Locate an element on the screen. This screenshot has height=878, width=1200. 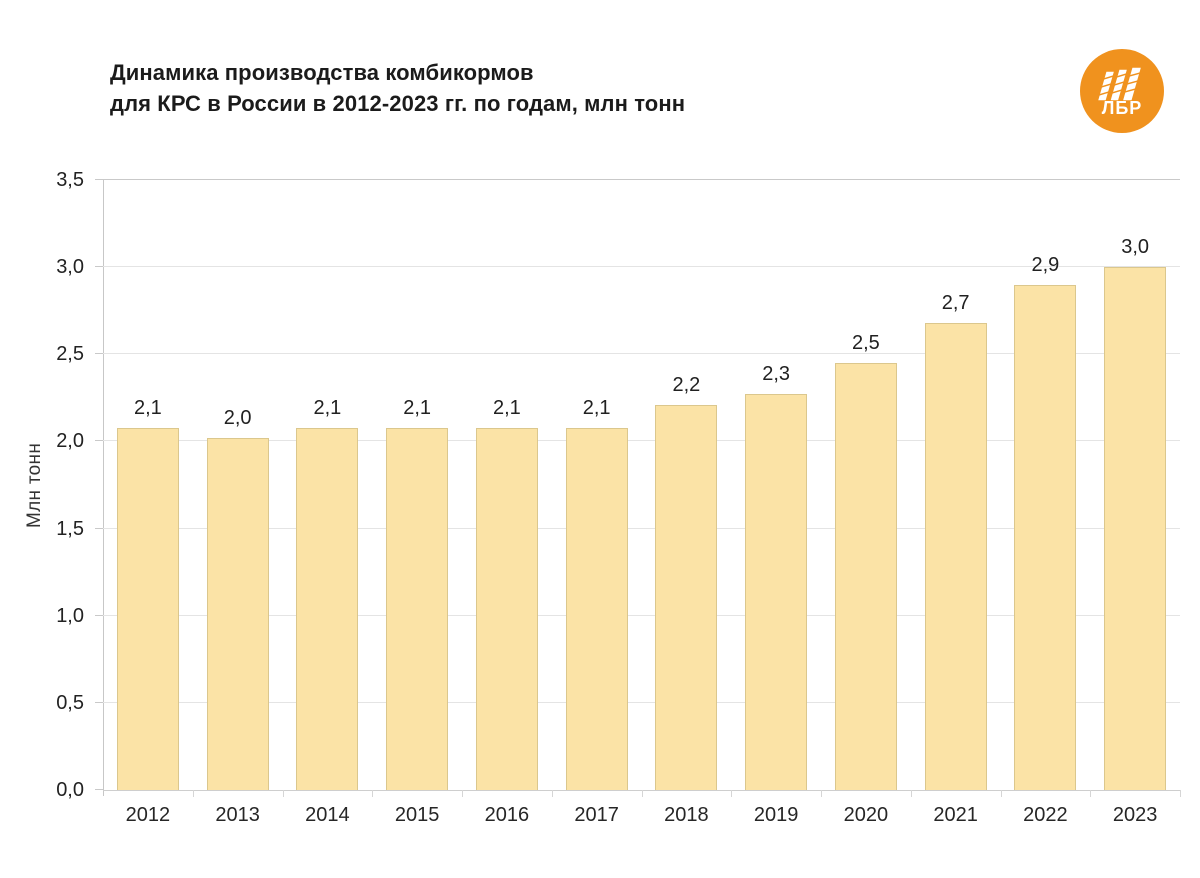
bar-slot-2020: 2,5 is located at coordinates (866, 485).